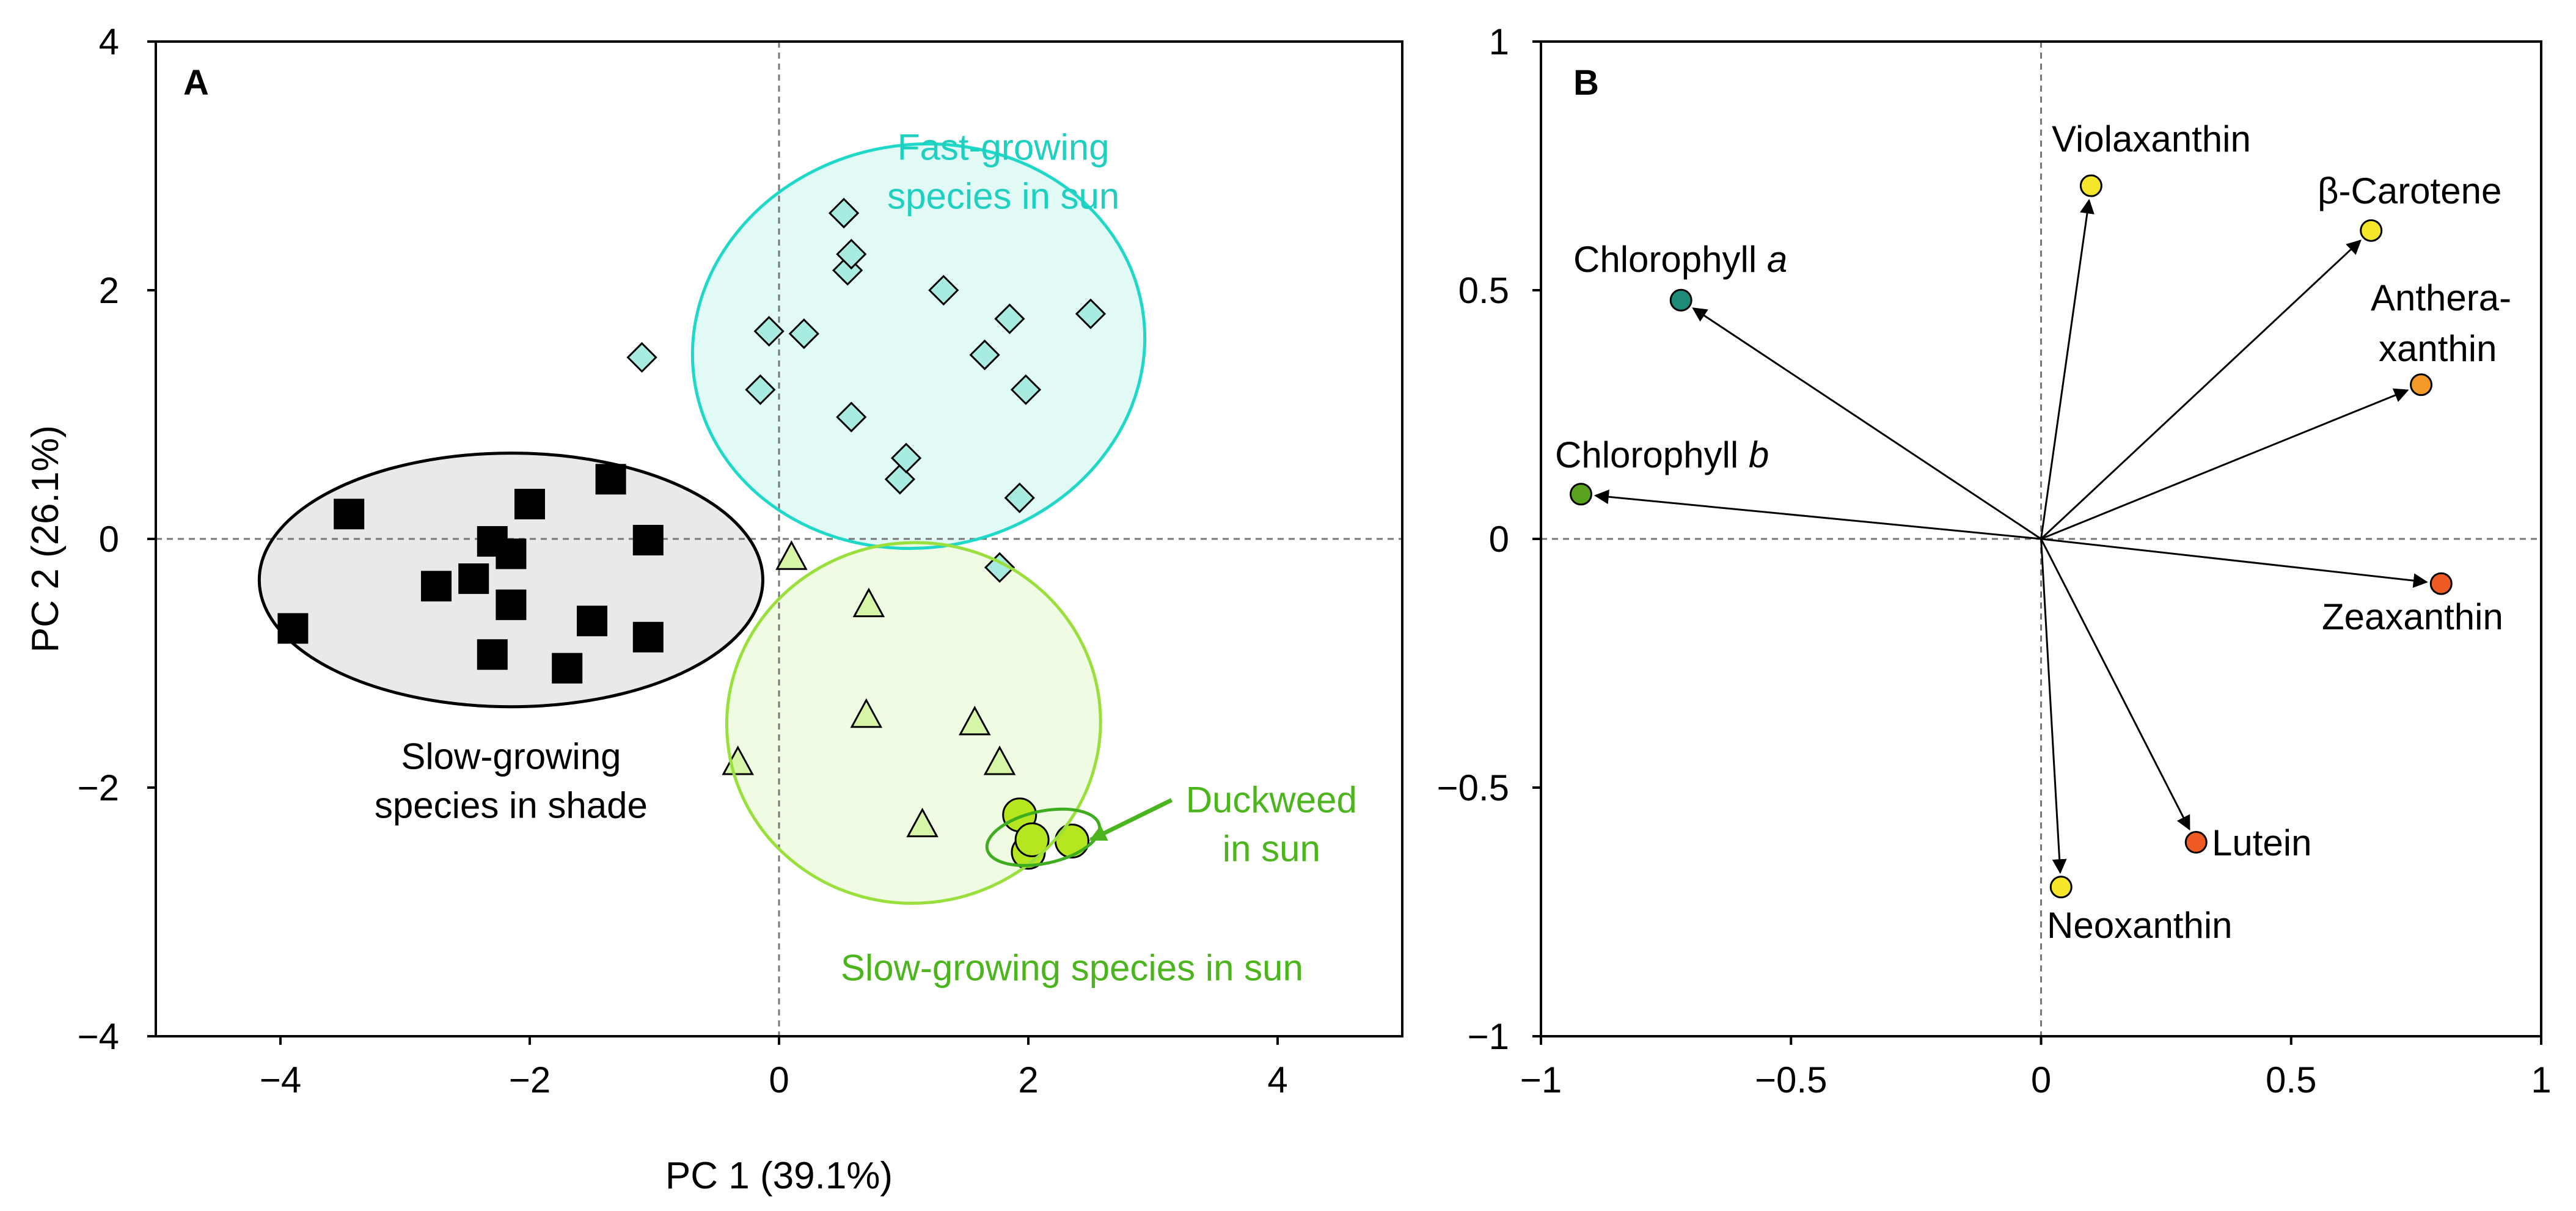 Image resolution: width=2576 pixels, height=1211 pixels. What do you see at coordinates (1131, 820) in the screenshot?
I see `duckweed-arrow` at bounding box center [1131, 820].